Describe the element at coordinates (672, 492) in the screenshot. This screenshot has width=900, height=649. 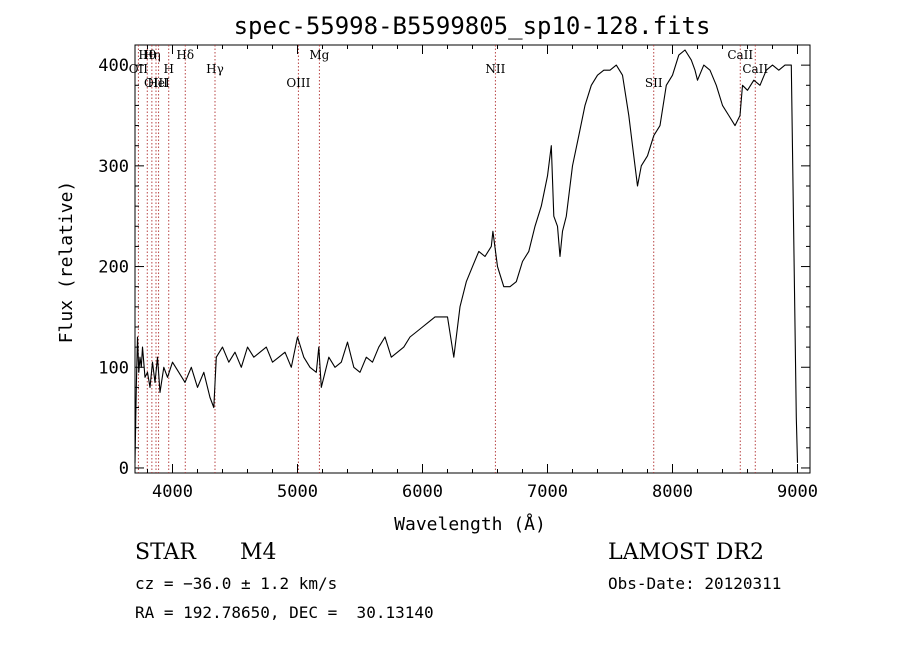
I see `x-tick-label-4: 8000` at that location.